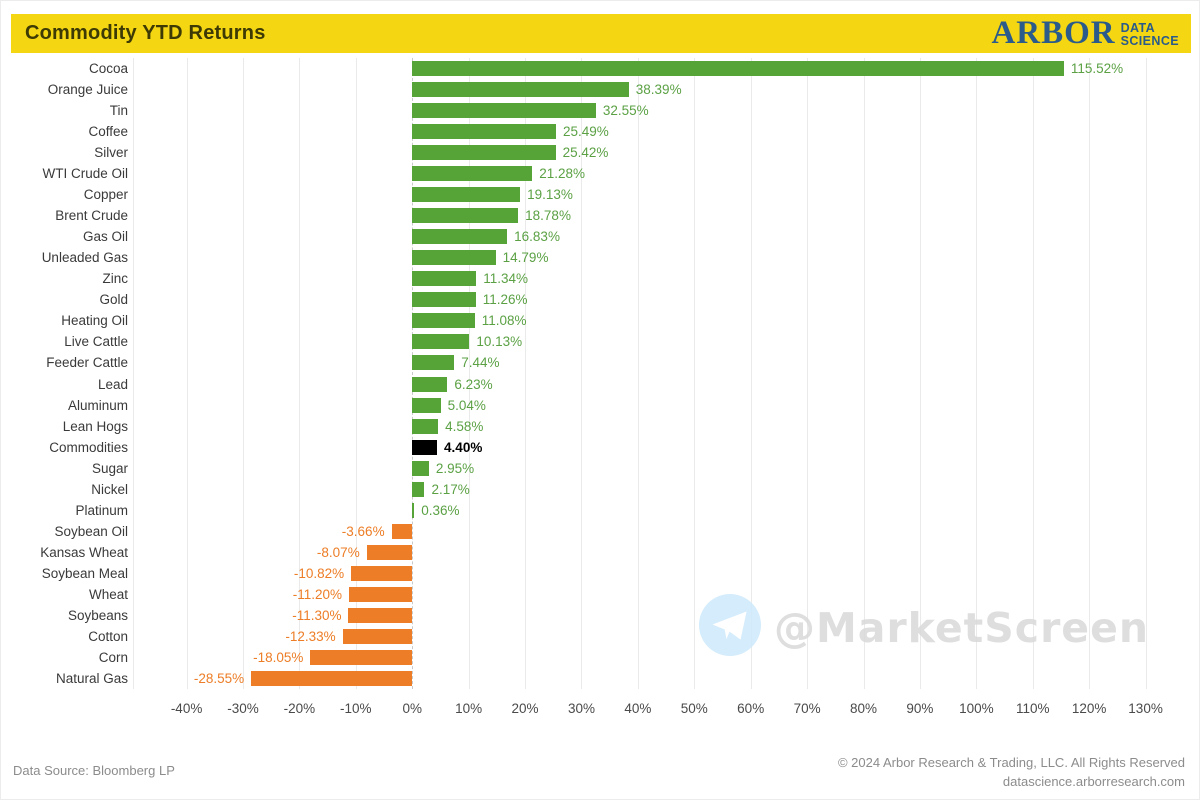 This screenshot has width=1200, height=800. Describe the element at coordinates (600, 299) in the screenshot. I see `bar-row: Gold 11.26%` at that location.